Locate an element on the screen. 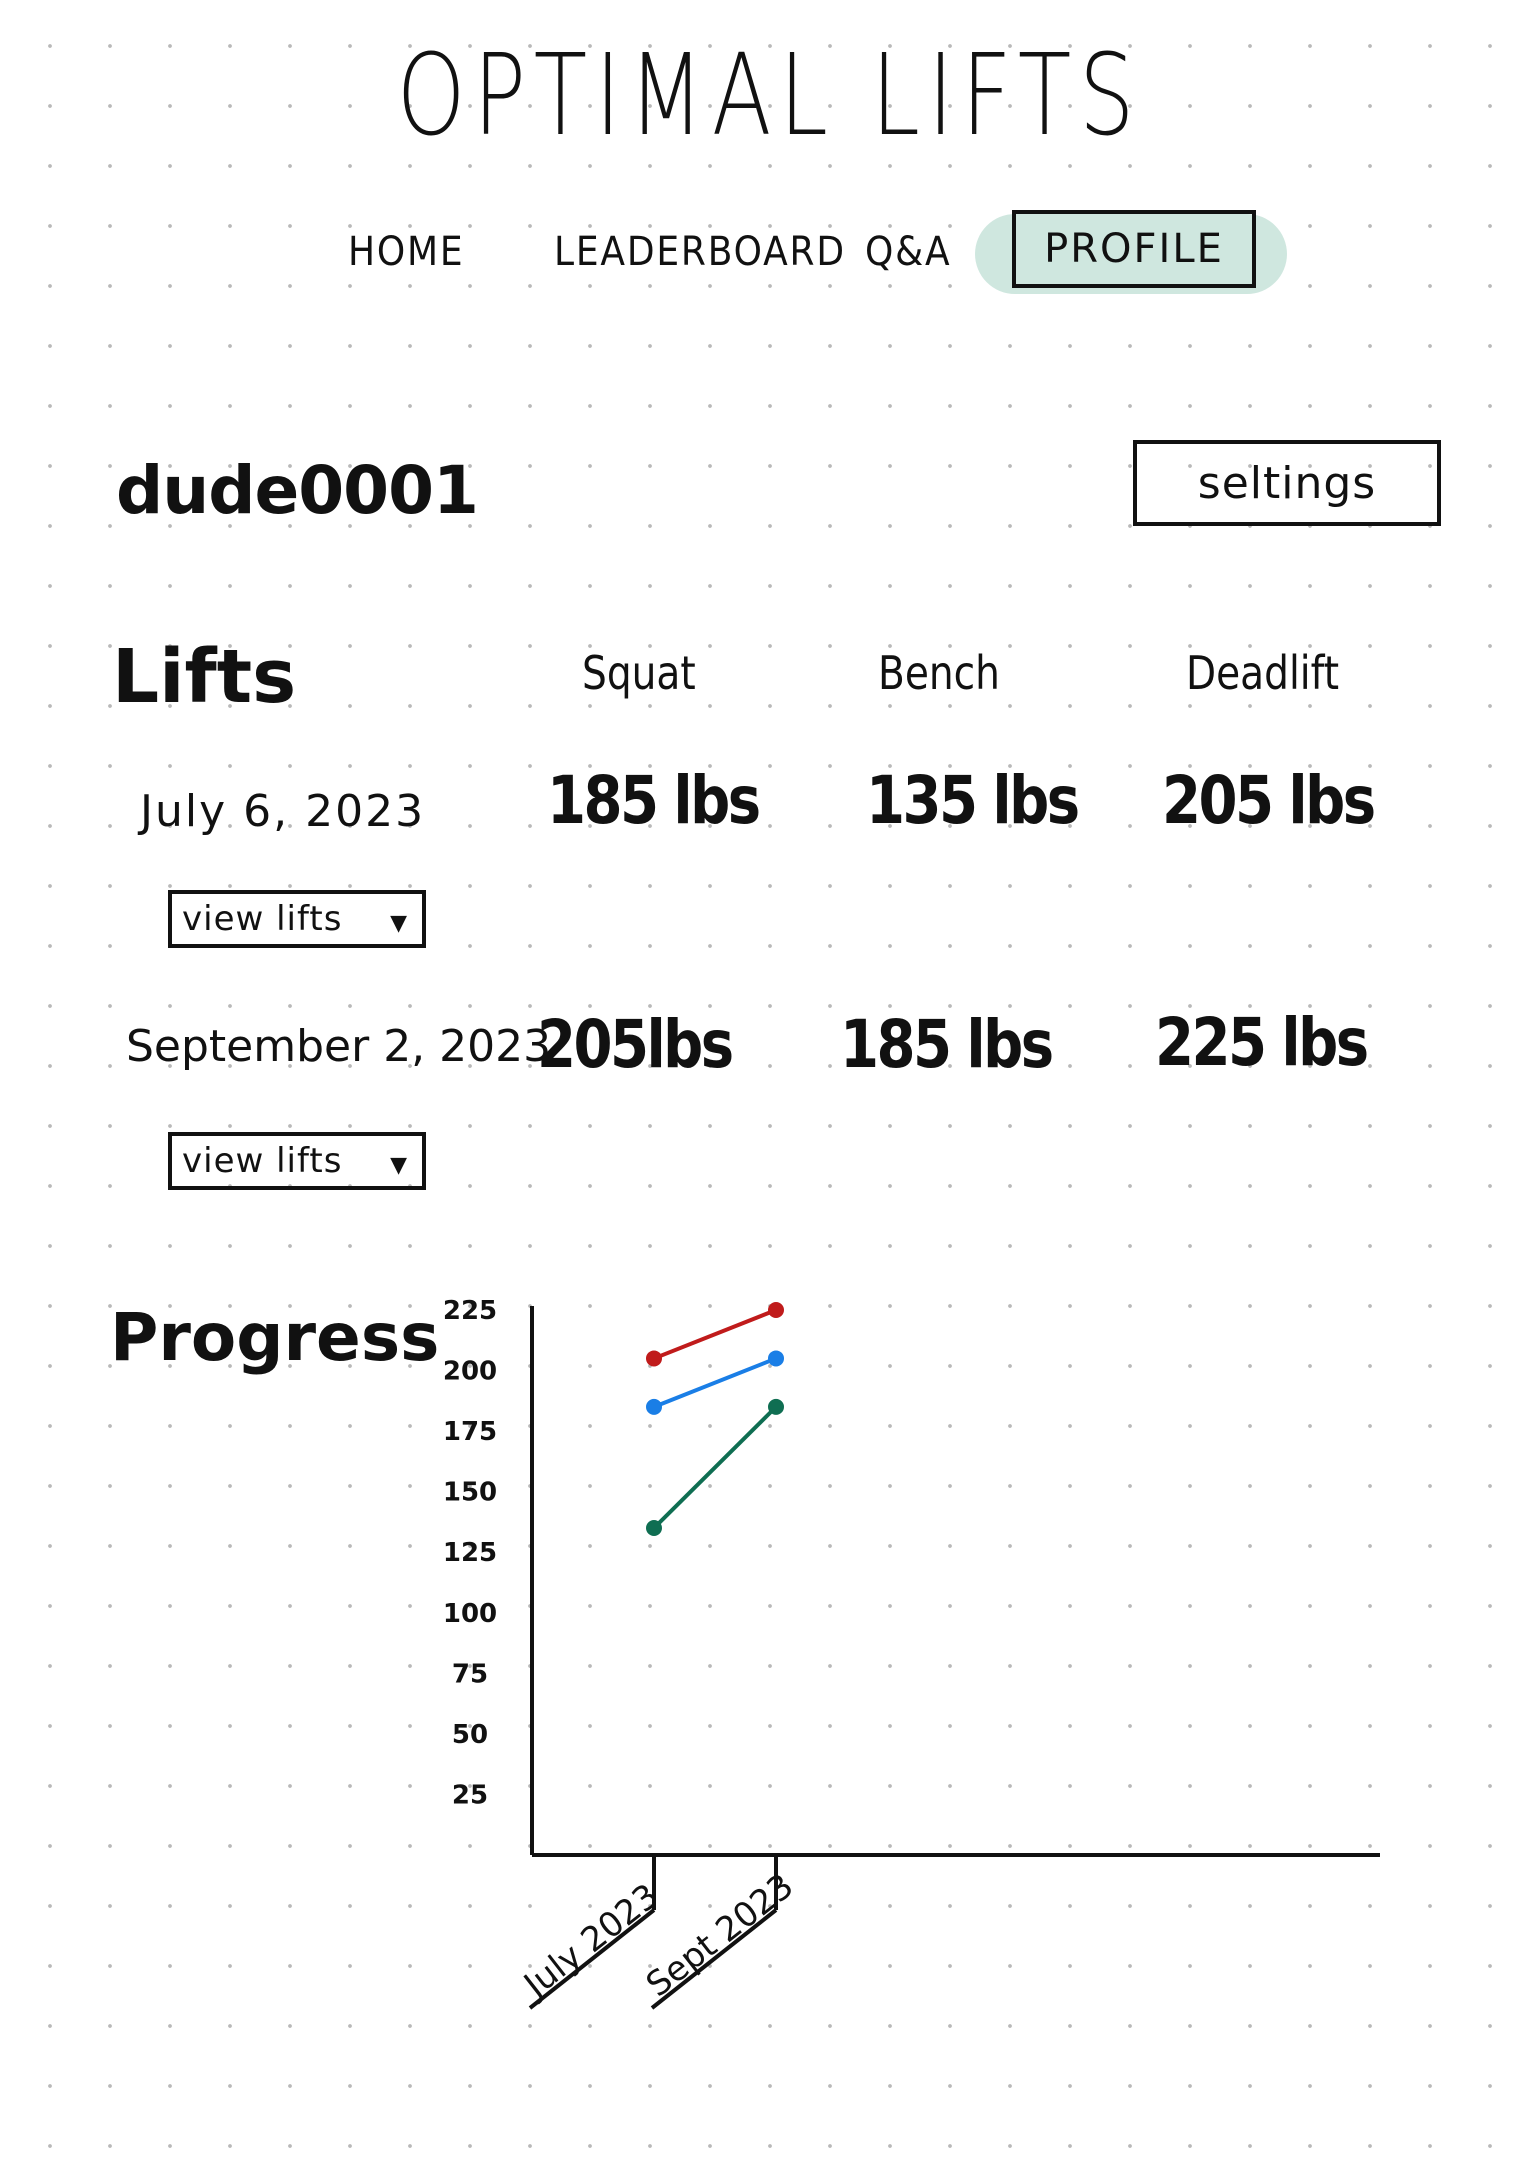 This screenshot has width=1539, height=2183. nav-item-leaderboard: LEADERBOARD is located at coordinates (700, 252).